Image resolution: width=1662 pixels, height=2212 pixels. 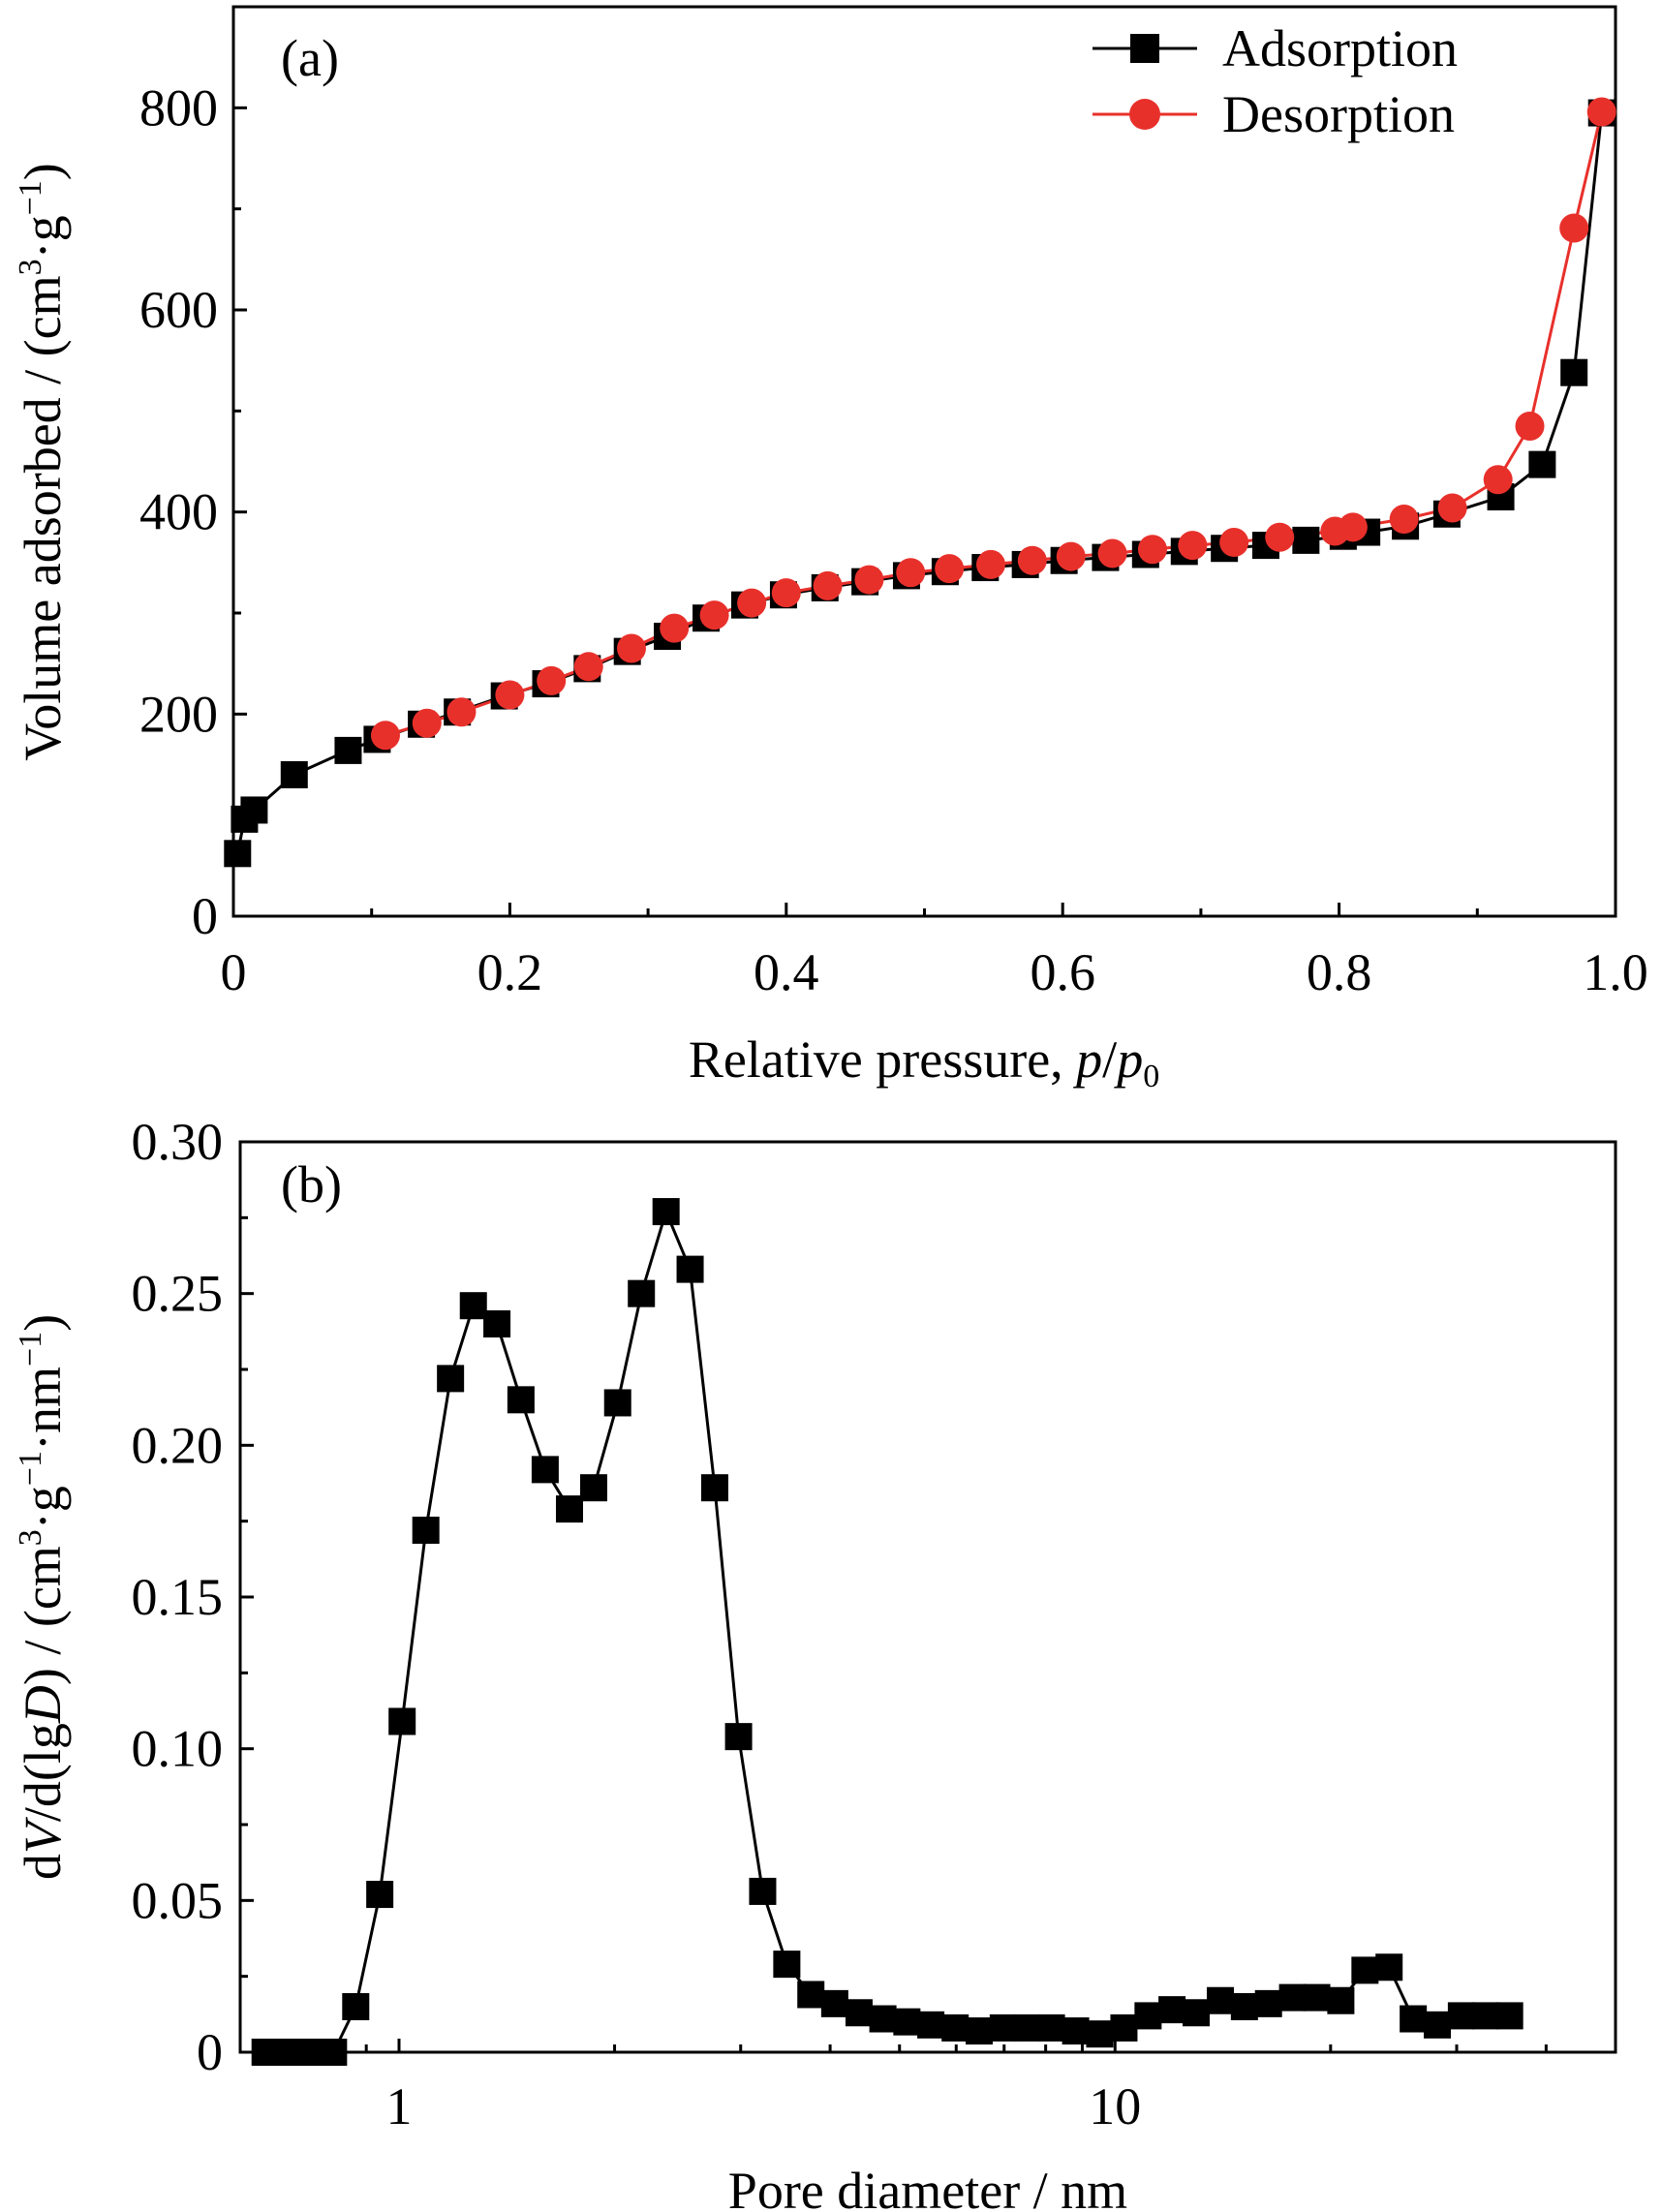 What do you see at coordinates (510, 972) in the screenshot?
I see `panel-a-x-tick-label: 0.2` at bounding box center [510, 972].